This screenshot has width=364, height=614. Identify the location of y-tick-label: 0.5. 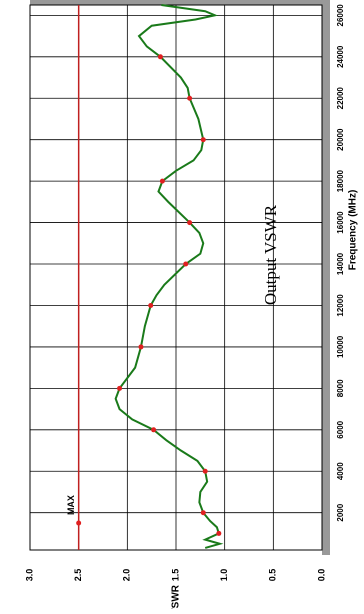
(273, 575).